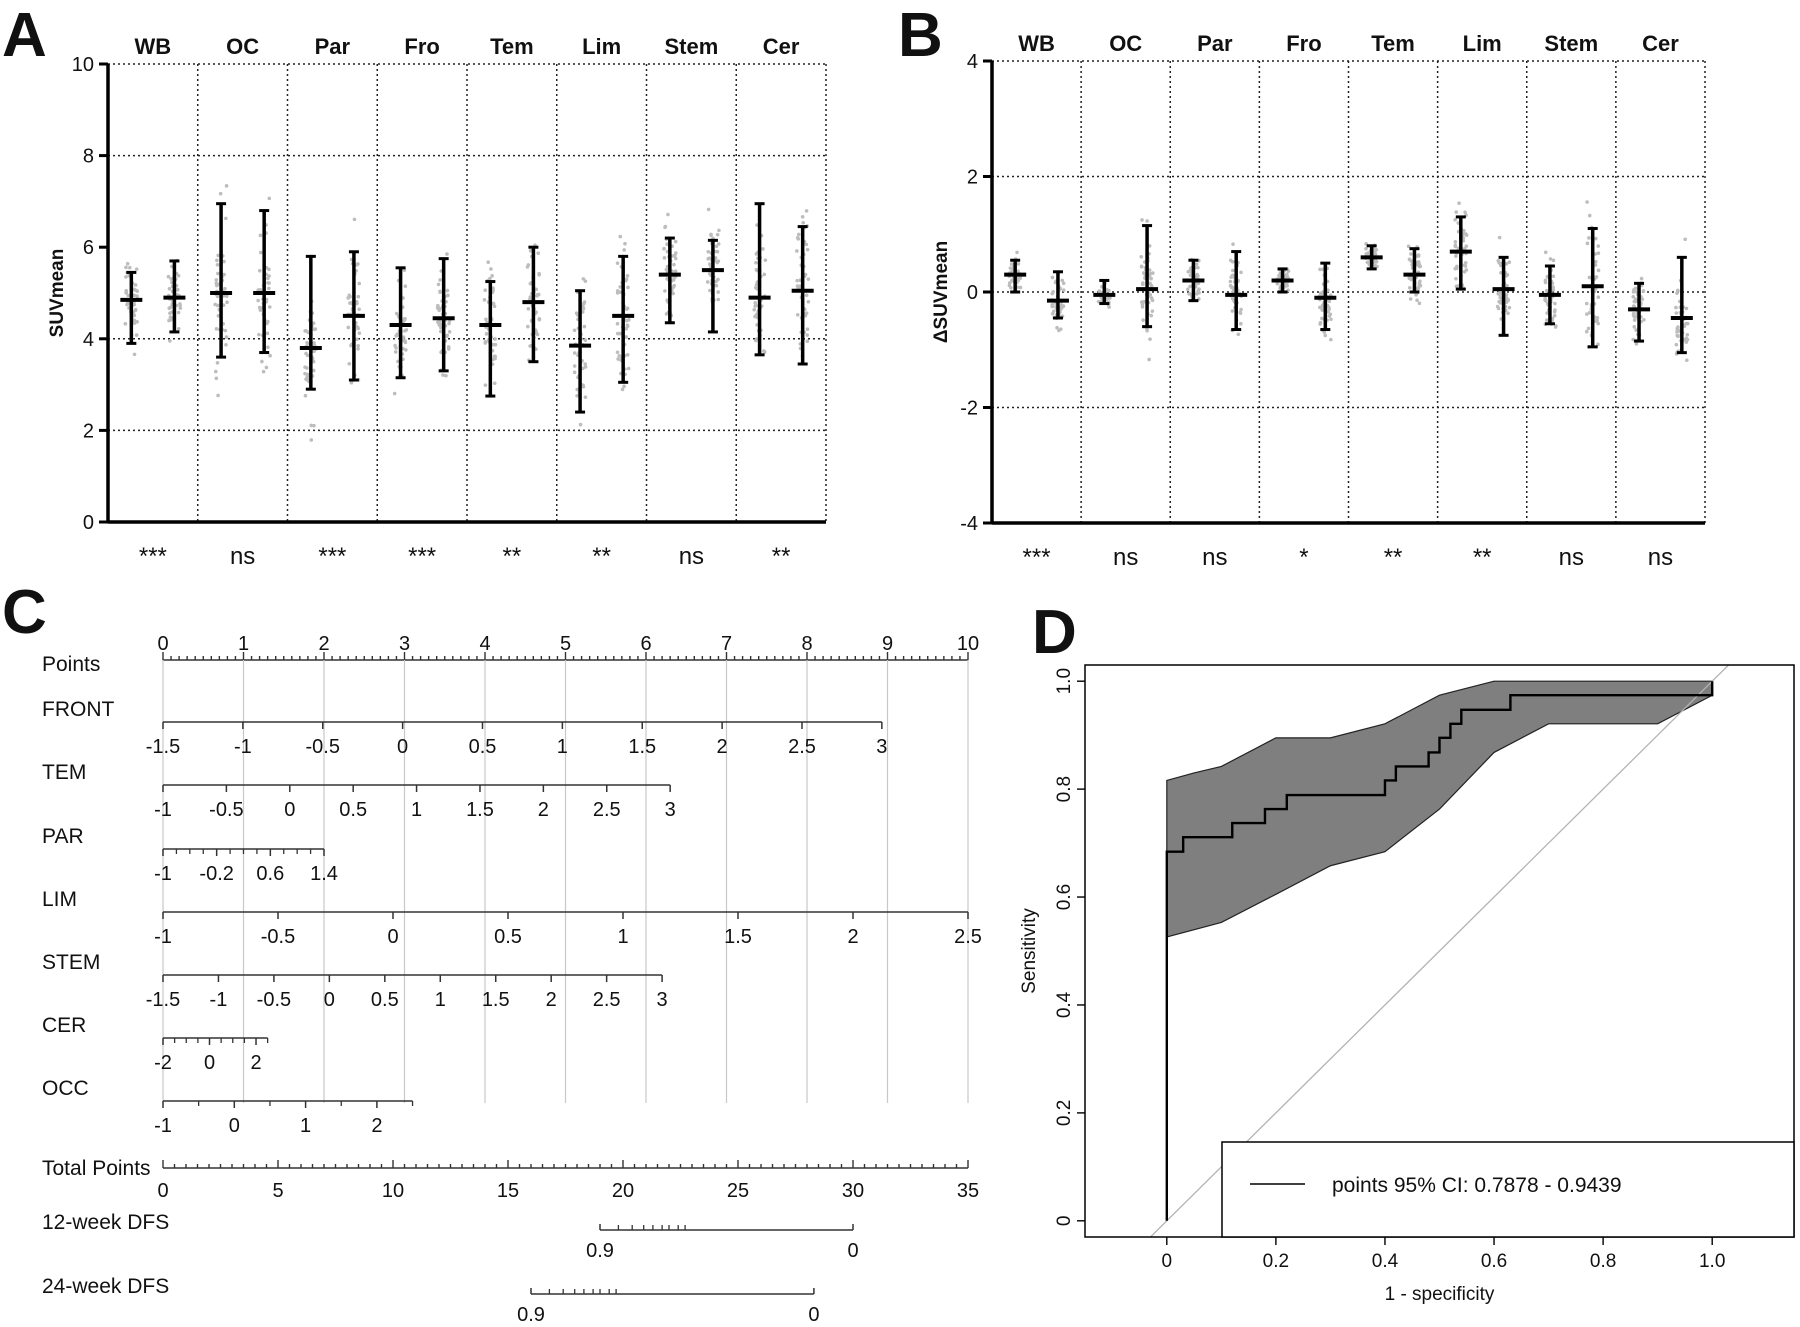  What do you see at coordinates (88, 431) in the screenshot?
I see `y-tick-label: 2` at bounding box center [88, 431].